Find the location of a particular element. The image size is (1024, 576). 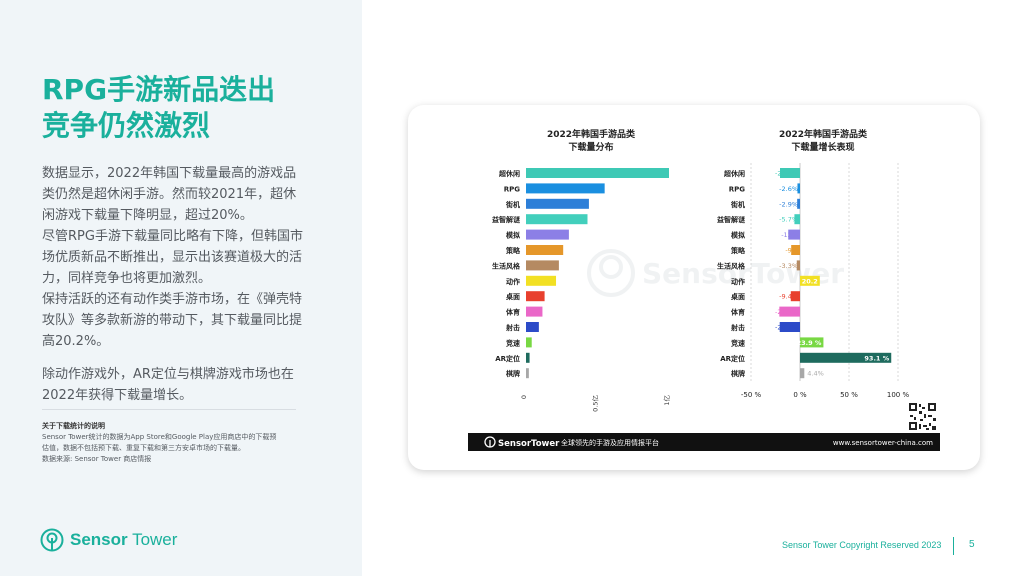

sensor-tower-logo: Sensor Tower is located at coordinates (108, 540).